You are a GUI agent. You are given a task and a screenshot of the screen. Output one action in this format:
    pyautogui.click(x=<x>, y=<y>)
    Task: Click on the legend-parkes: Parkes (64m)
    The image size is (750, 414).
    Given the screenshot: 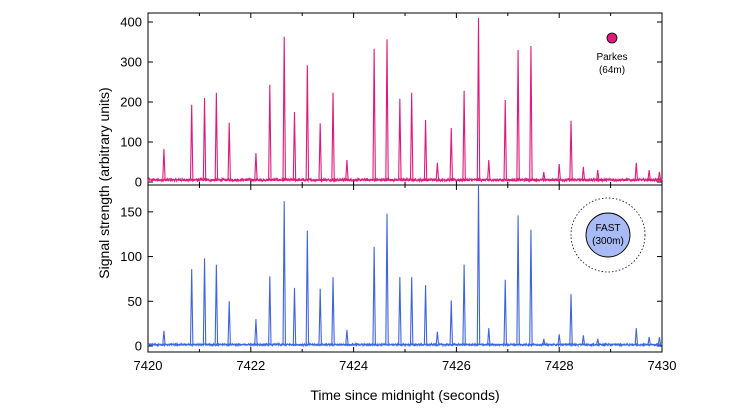 What is the action you would take?
    pyautogui.click(x=612, y=54)
    